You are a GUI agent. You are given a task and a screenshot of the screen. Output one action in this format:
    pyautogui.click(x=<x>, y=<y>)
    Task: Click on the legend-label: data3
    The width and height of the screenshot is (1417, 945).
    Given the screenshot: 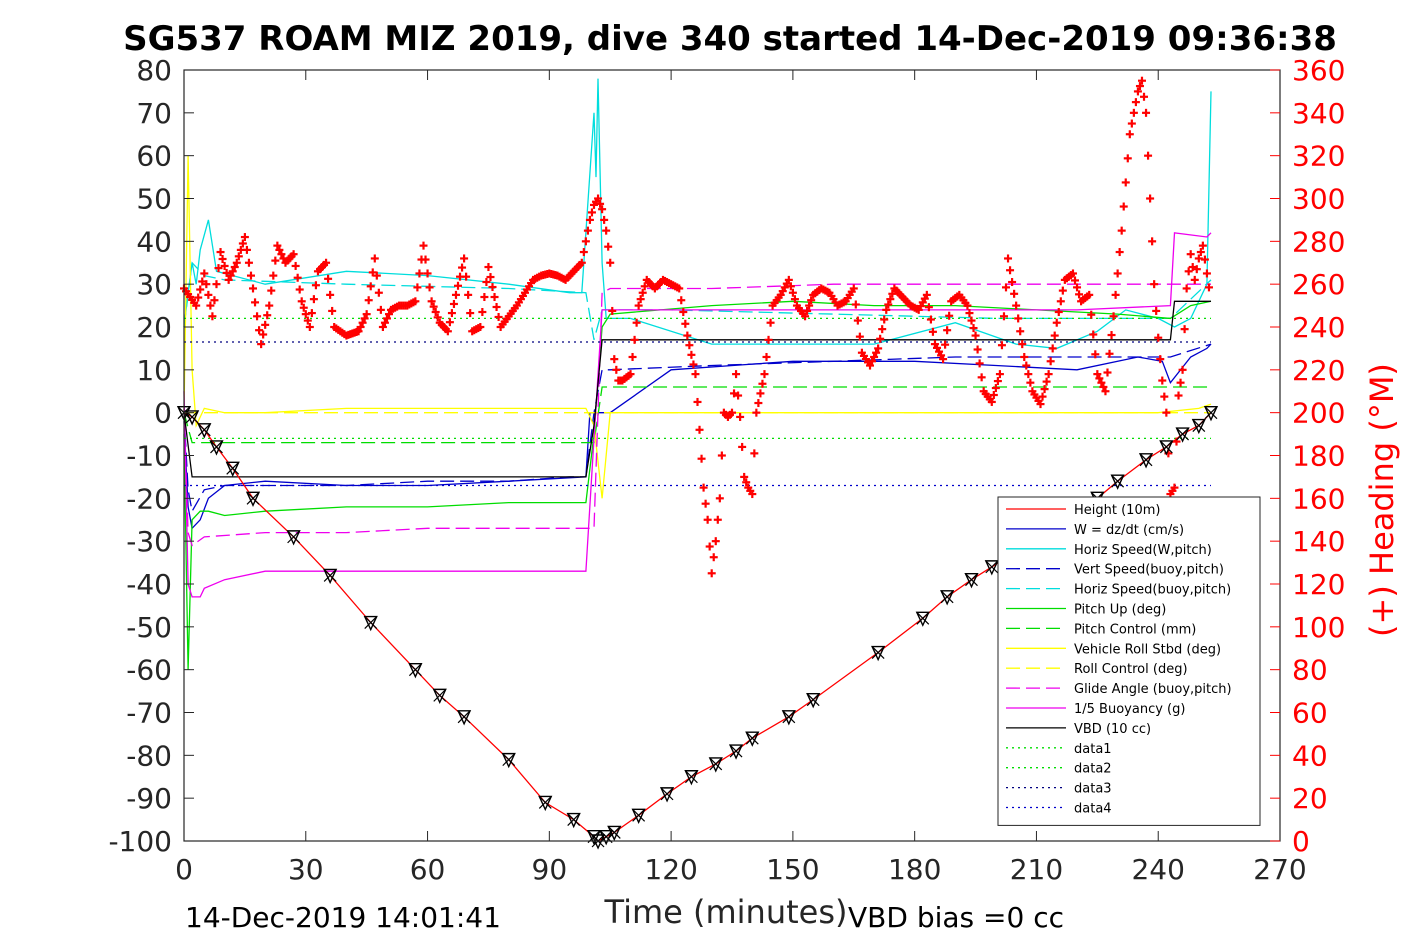 What is the action you would take?
    pyautogui.click(x=1093, y=789)
    